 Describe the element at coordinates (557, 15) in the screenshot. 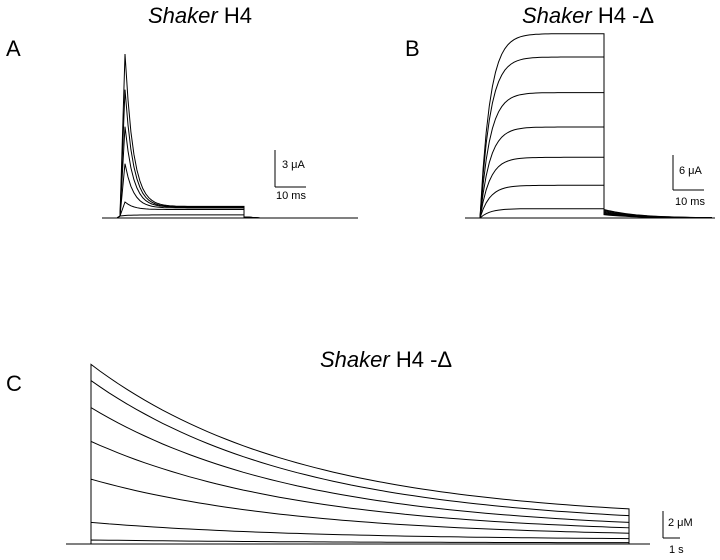

I see `panel-b-title-italic: Shaker` at that location.